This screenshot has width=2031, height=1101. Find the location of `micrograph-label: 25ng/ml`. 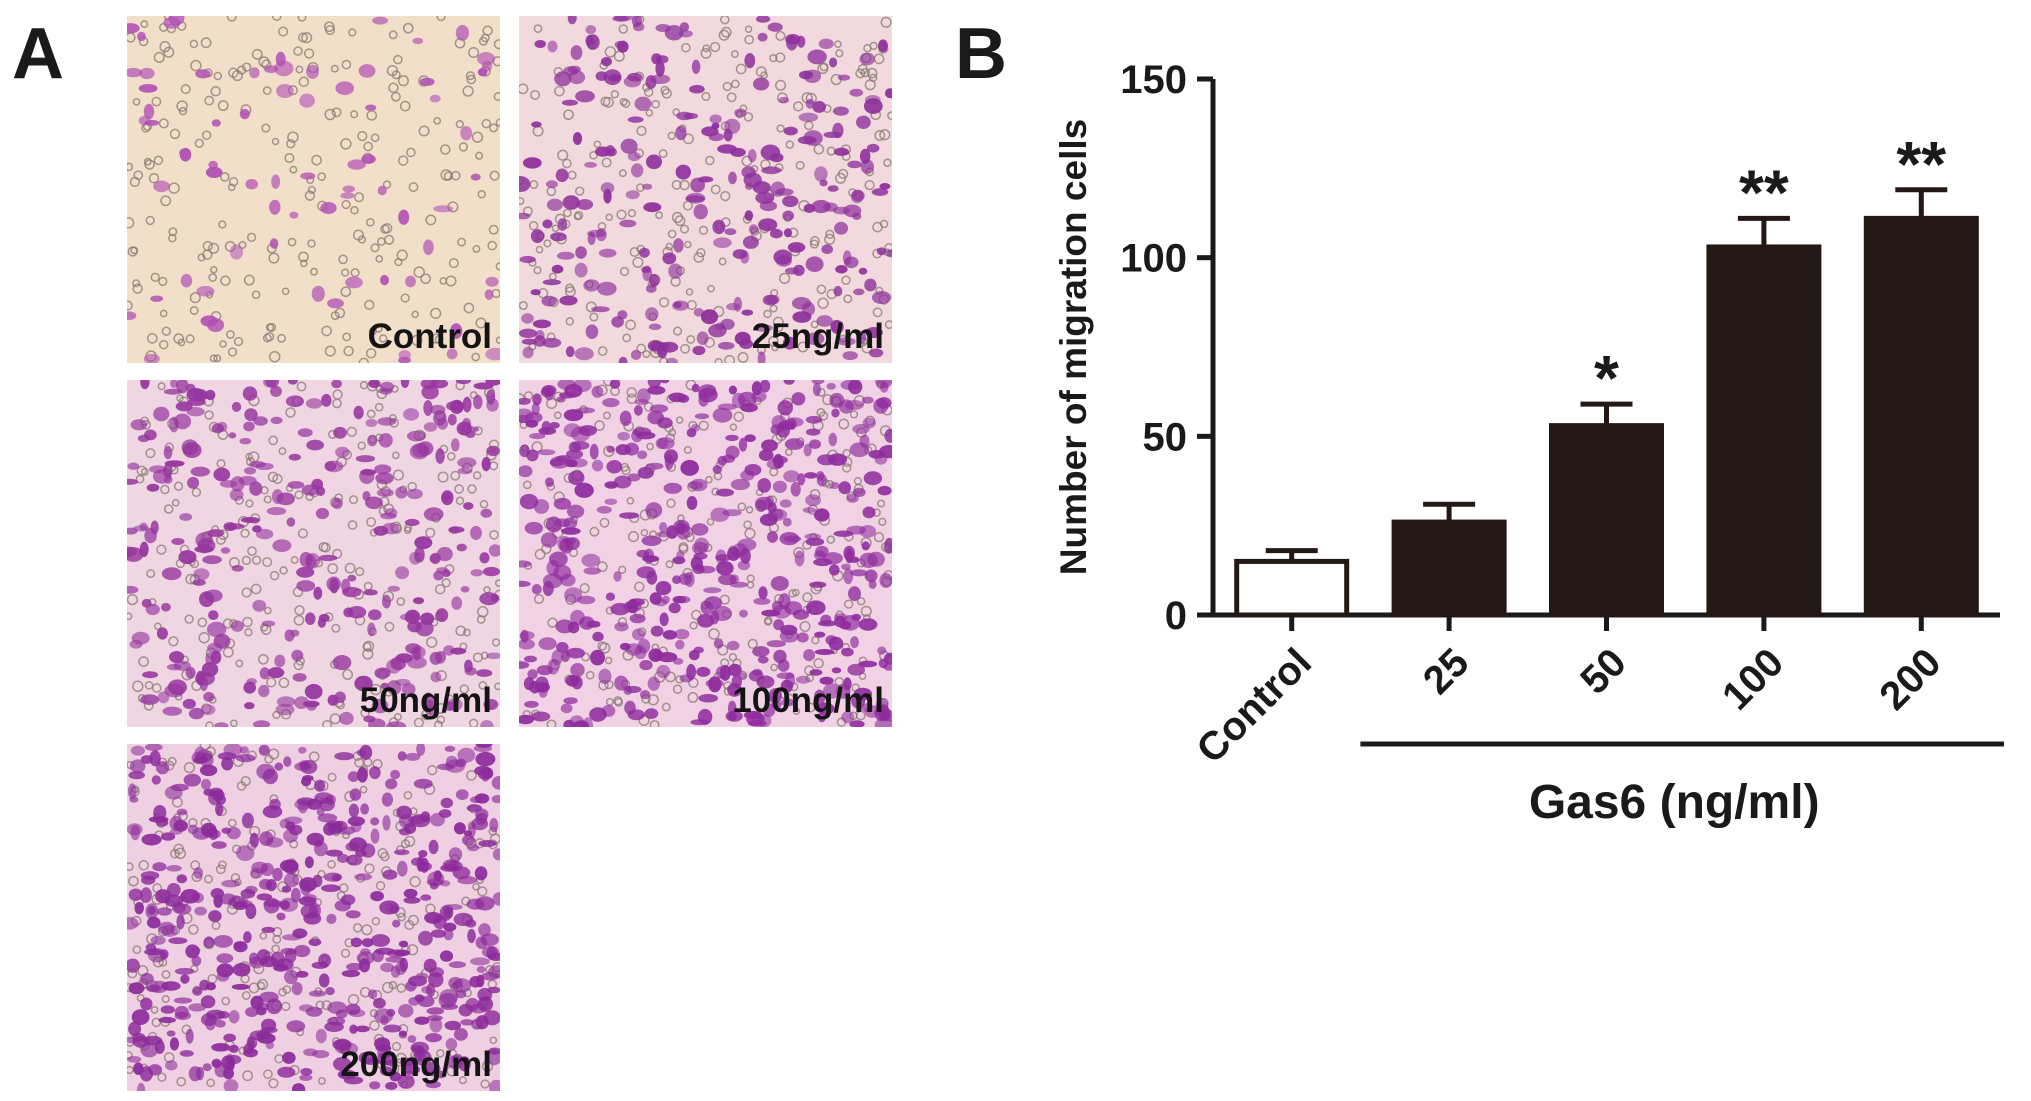

micrograph-label: 25ng/ml is located at coordinates (817, 336).